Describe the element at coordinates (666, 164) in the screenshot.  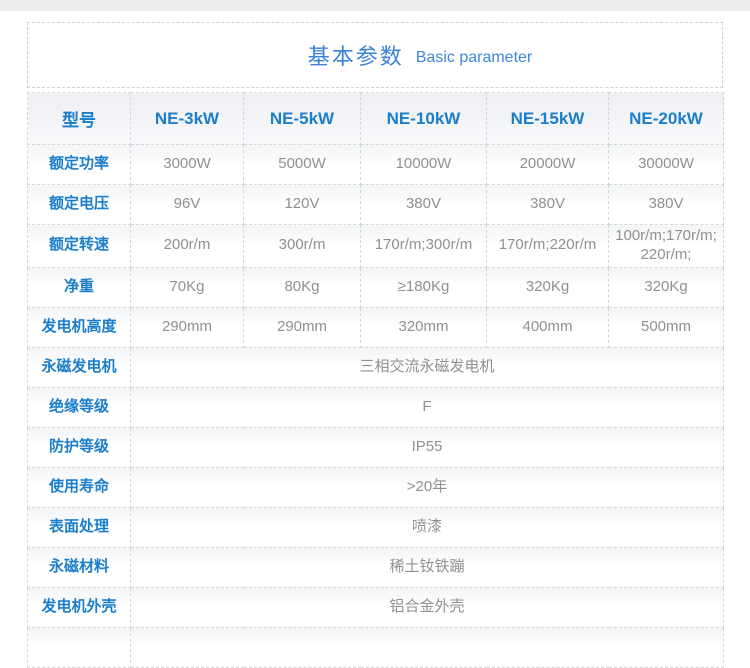
I see `spec-value-cell: 30000W` at that location.